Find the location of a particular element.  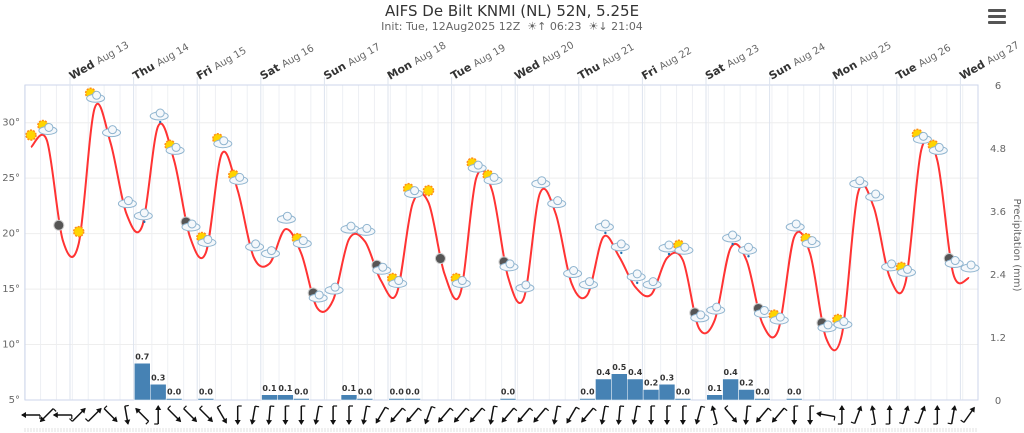

precipitation-label: 0.1 is located at coordinates (285, 388).